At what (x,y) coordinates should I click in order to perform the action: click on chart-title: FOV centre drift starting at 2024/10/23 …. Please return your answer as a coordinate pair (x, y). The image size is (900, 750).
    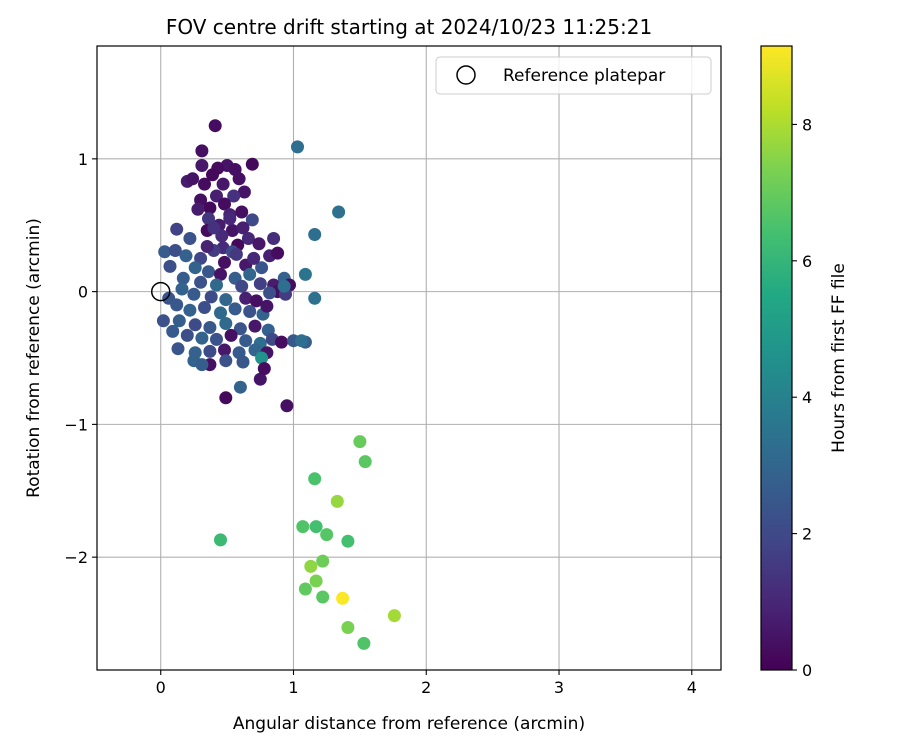
    Looking at the image, I should click on (409, 27).